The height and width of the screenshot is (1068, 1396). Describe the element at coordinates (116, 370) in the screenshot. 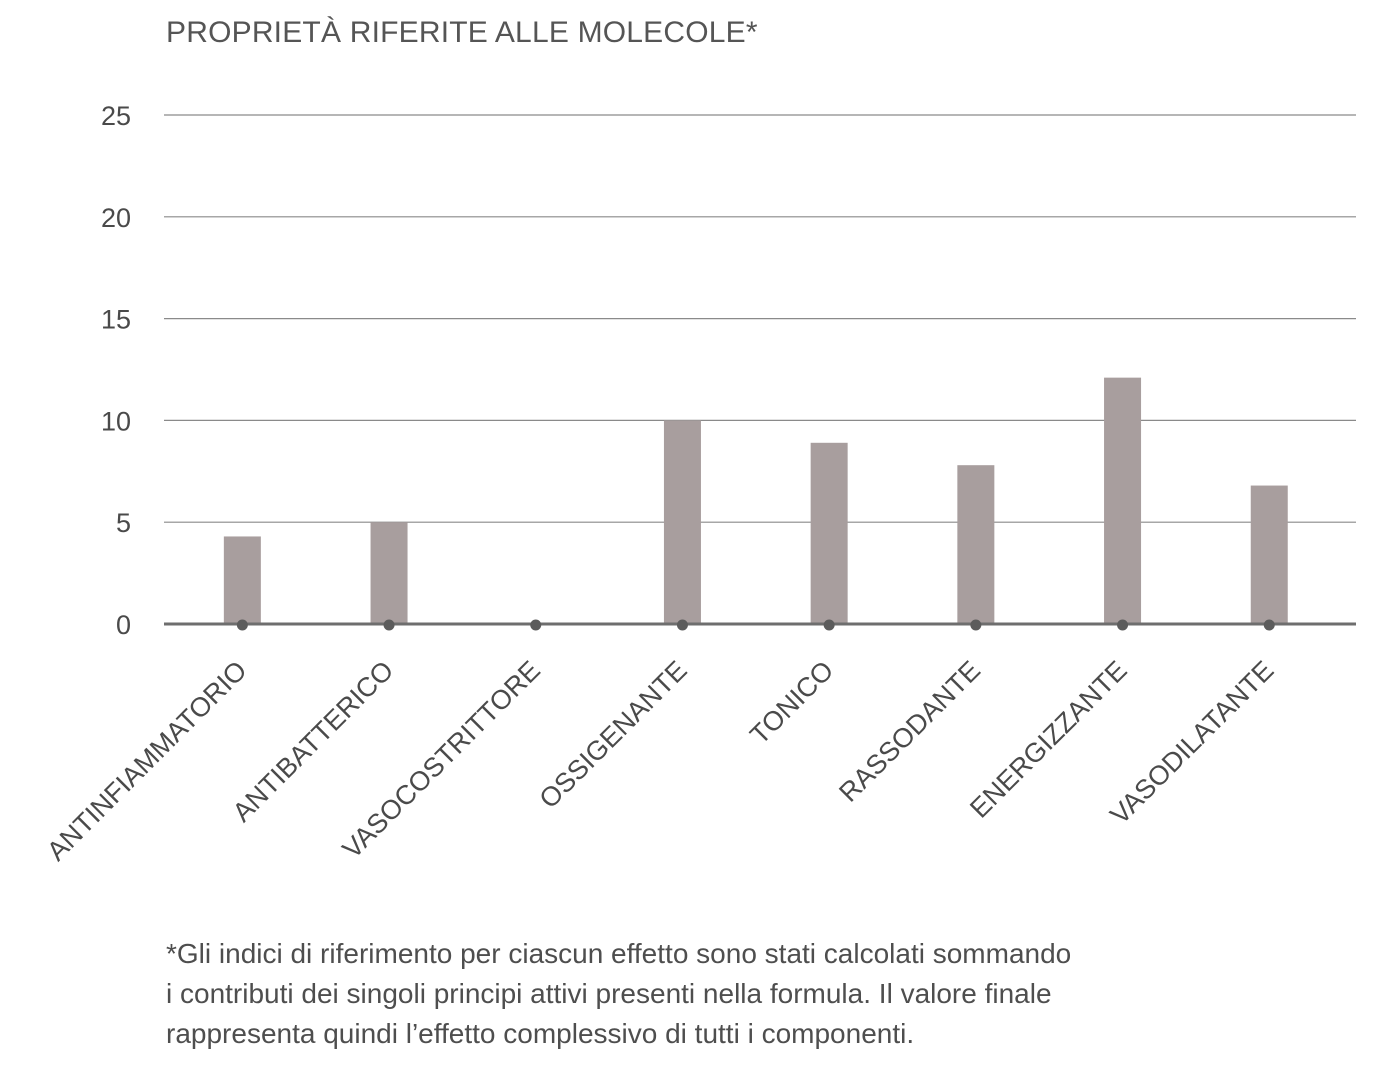

I see `y-tick-labels: 0 5 10 15 20 25` at that location.